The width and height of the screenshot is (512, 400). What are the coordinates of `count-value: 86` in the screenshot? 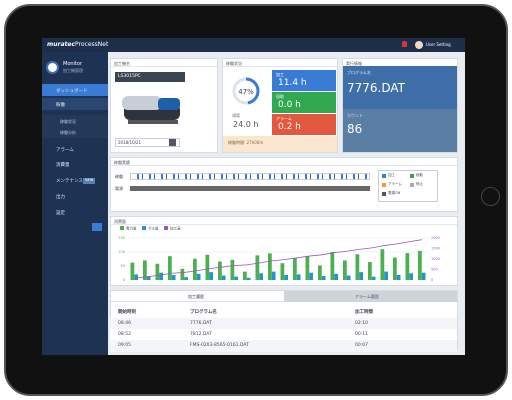 It's located at (355, 129).